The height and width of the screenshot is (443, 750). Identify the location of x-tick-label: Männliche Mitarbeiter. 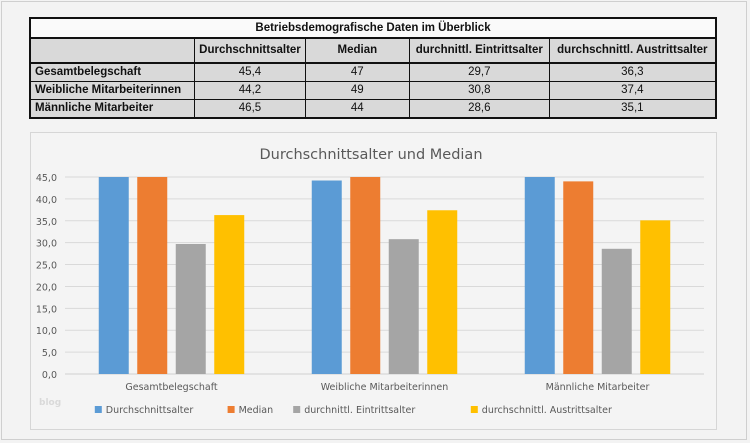
(598, 387).